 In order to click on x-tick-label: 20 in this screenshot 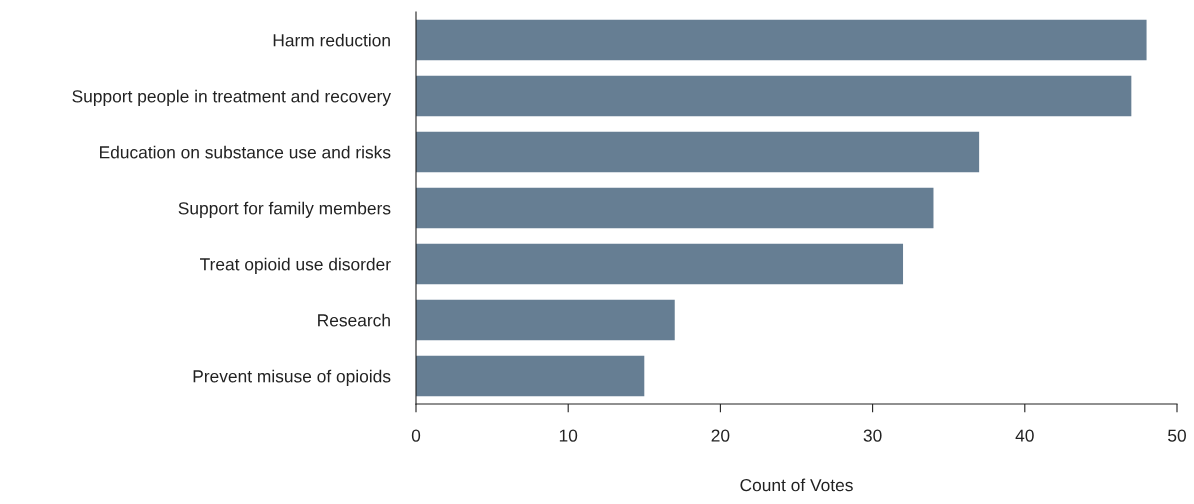, I will do `click(720, 435)`.